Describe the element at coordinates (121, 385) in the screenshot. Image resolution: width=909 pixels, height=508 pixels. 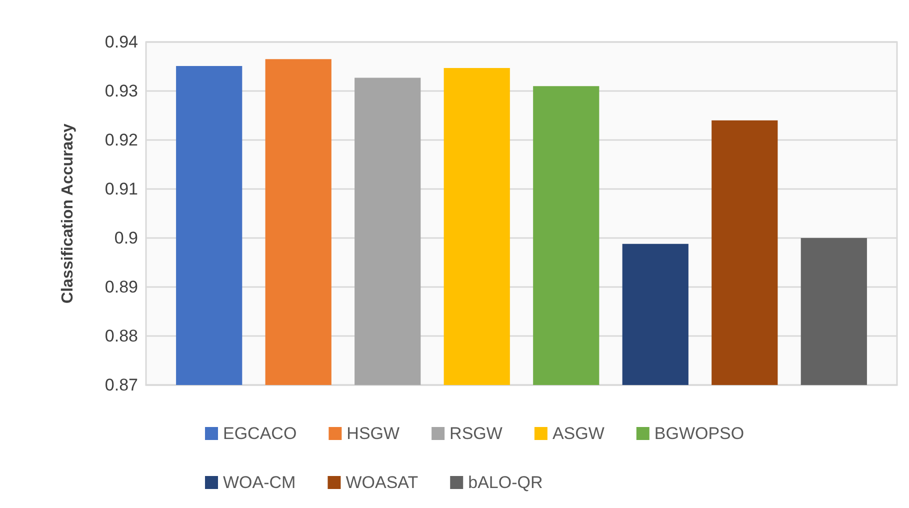
I see `y-tick-label: 0.87` at that location.